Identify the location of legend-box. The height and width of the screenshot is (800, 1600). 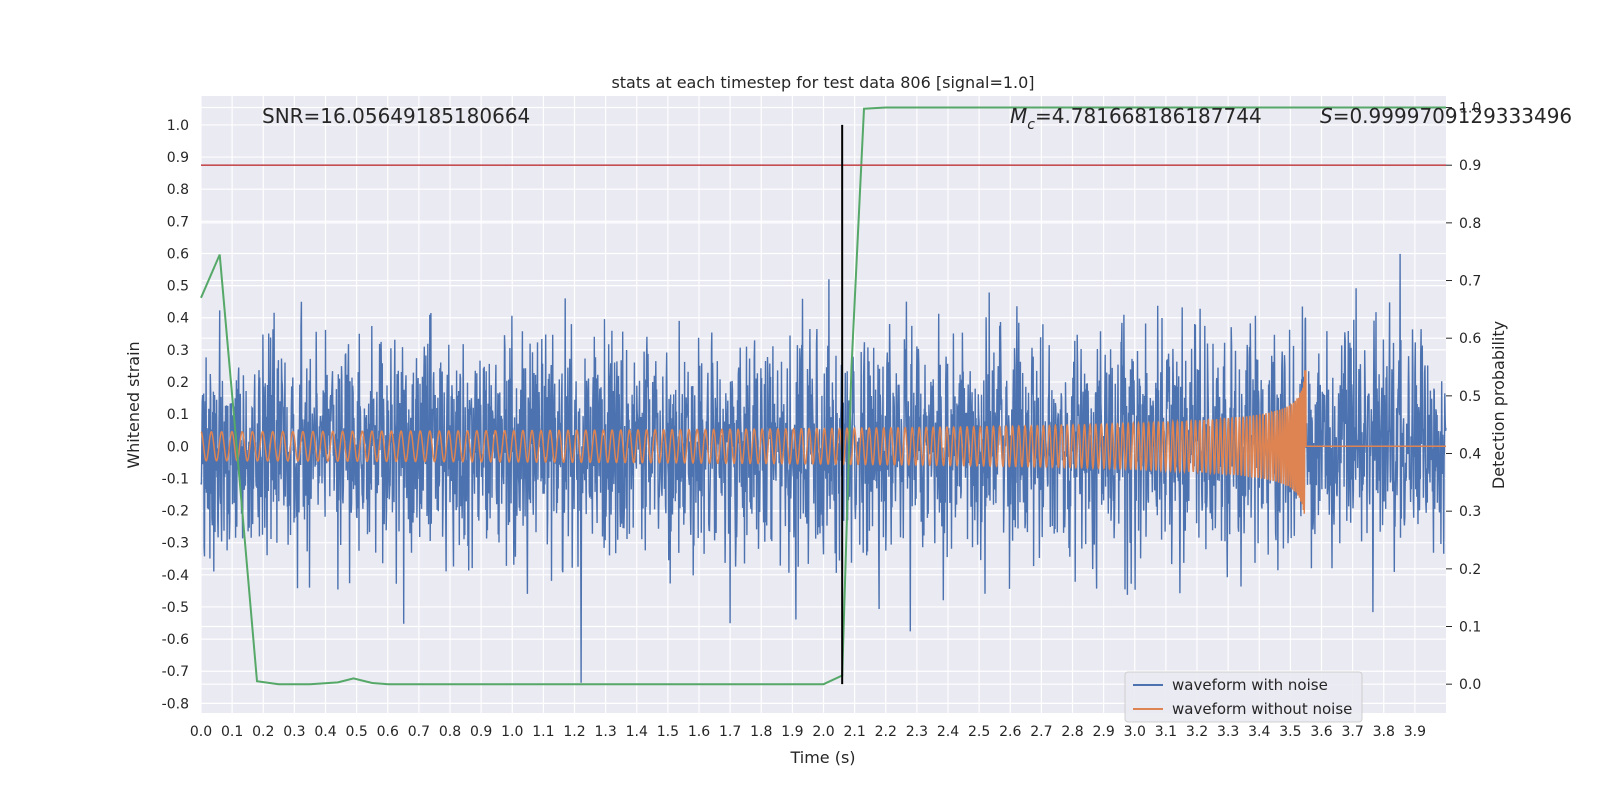
(1243, 697).